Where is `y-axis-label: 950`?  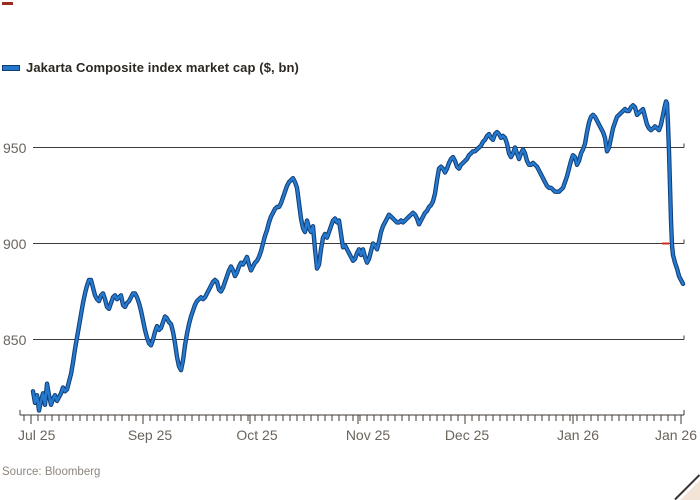
y-axis-label: 950 is located at coordinates (15, 147).